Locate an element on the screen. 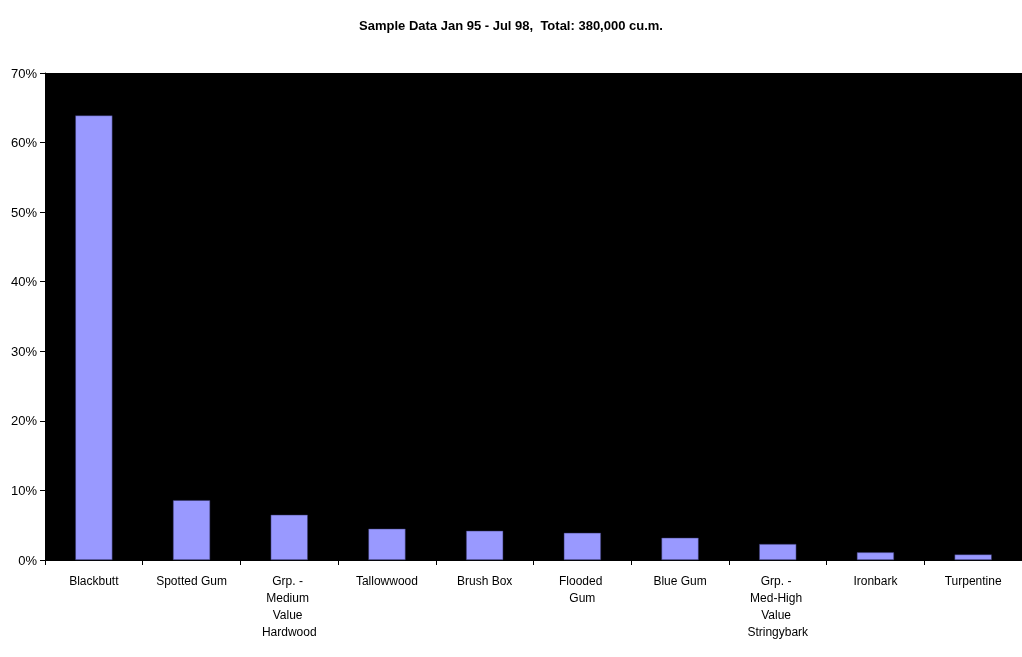  x-tick-label: Grp. - Med-High Value Stringybark is located at coordinates (778, 606).